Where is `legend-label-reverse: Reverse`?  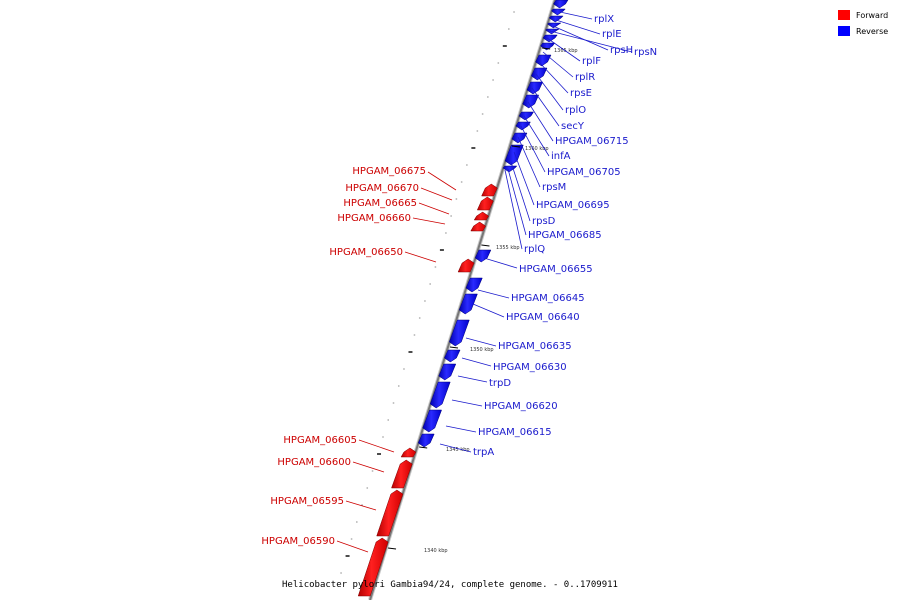 legend-label-reverse: Reverse is located at coordinates (872, 31).